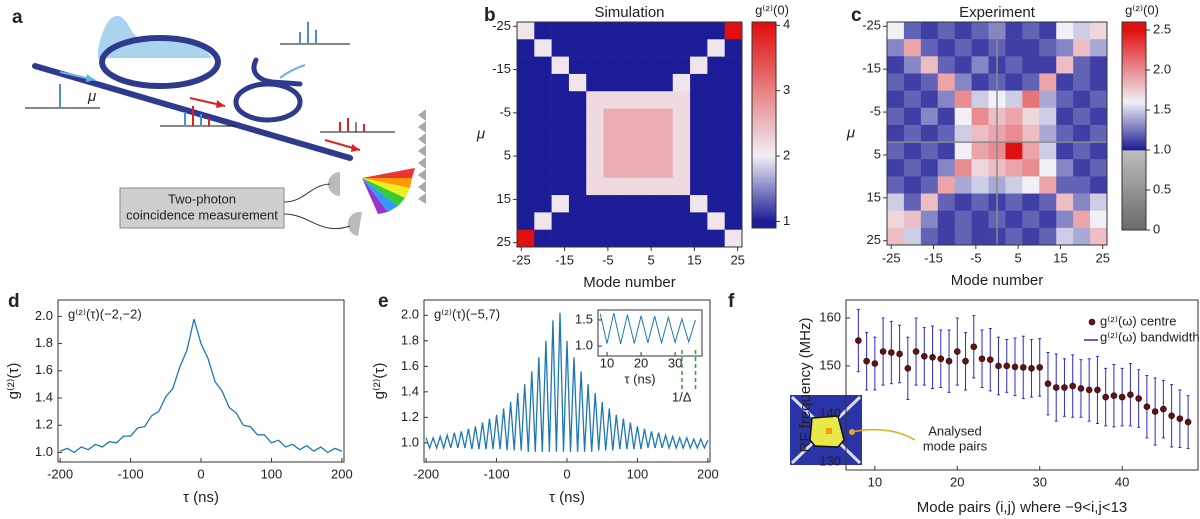  Describe the element at coordinates (410, 365) in the screenshot. I see `y-tick-label: 1.6` at that location.